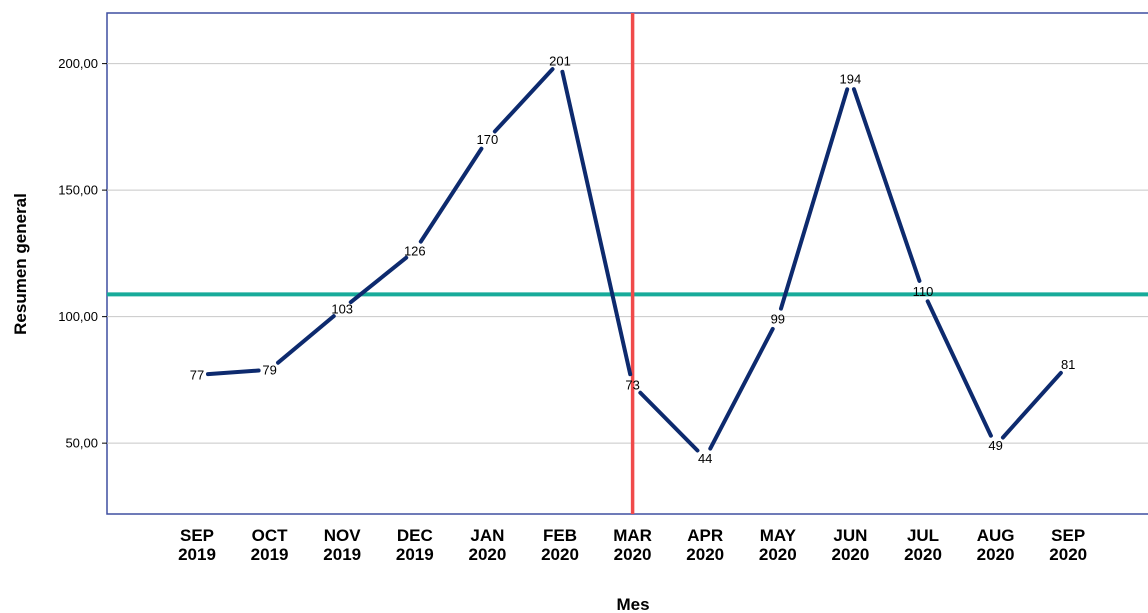 Image resolution: width=1148 pixels, height=613 pixels. What do you see at coordinates (78, 190) in the screenshot?
I see `y-tick-label: 150,00` at bounding box center [78, 190].